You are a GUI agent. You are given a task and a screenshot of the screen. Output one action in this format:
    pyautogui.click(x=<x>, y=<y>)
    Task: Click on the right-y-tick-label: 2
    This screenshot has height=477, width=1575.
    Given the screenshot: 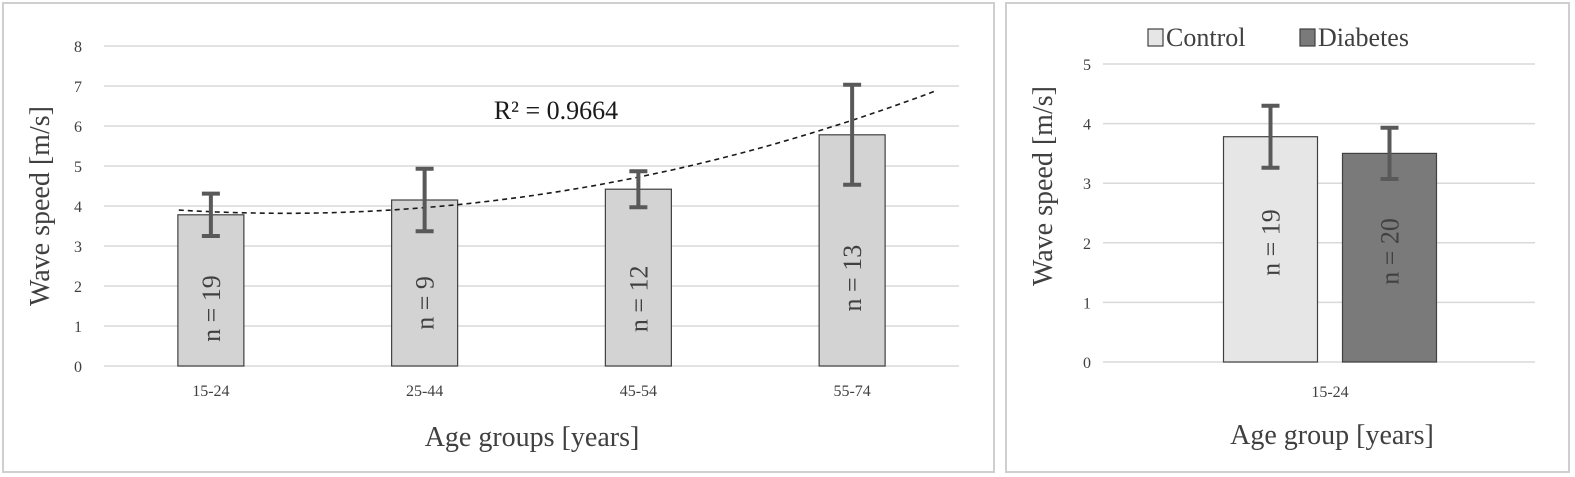 What is the action you would take?
    pyautogui.click(x=1087, y=244)
    